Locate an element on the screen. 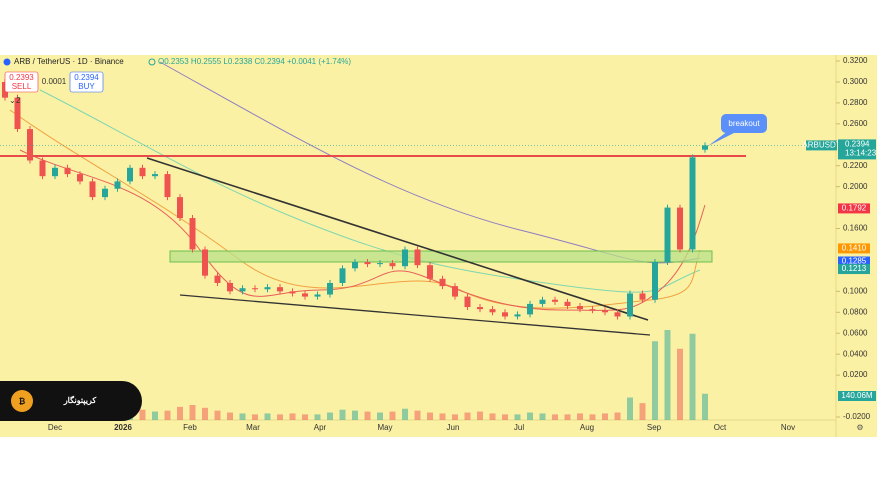 The image size is (877, 493). y-tick-label: 0.3200 is located at coordinates (855, 60).